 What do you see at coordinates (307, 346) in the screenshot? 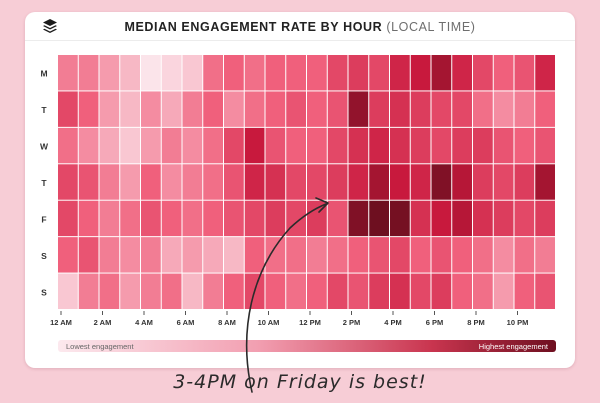
I see `legend-gradient-bar` at bounding box center [307, 346].